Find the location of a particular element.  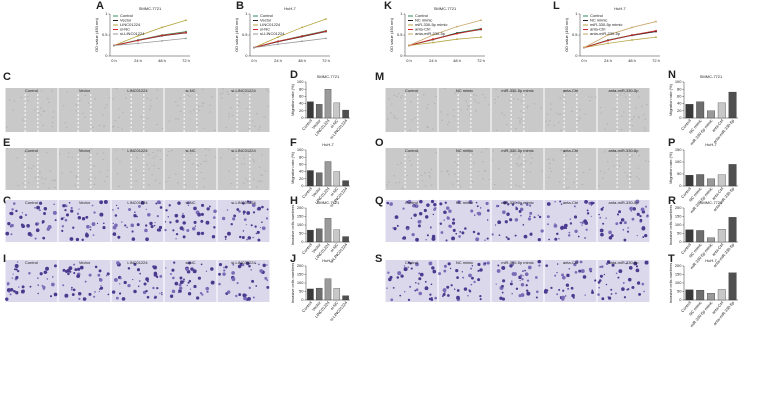

x-tick-label: 24 h is located at coordinates (608, 60).